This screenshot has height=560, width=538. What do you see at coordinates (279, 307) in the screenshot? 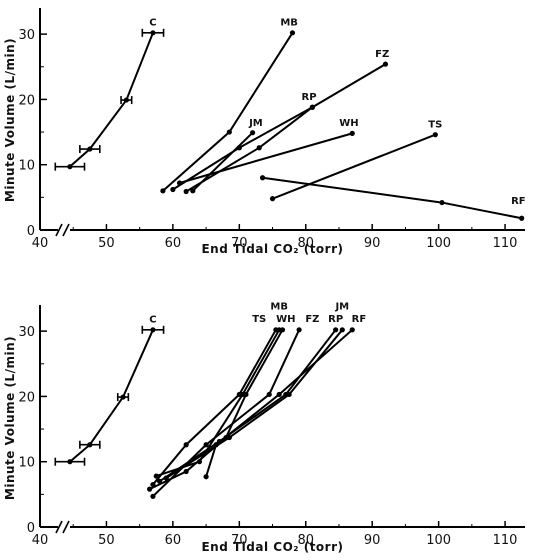
I see `series-label-mb: MB` at bounding box center [279, 307].